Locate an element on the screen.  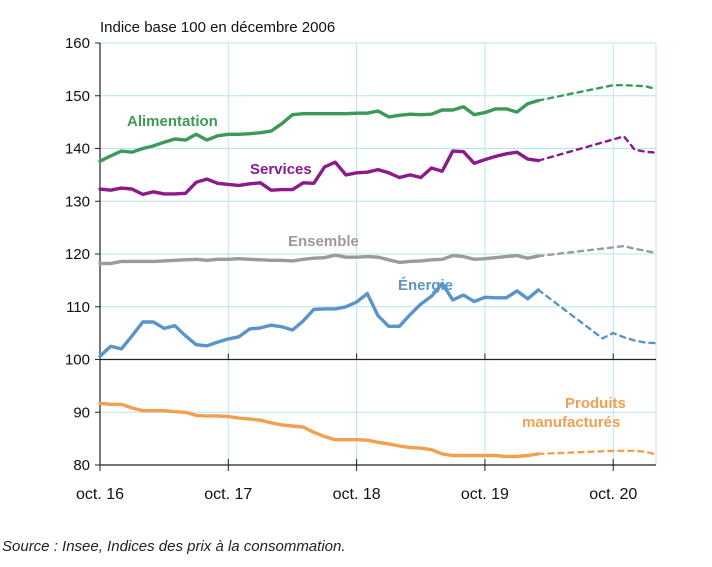
x-tick-label: oct. 18 is located at coordinates (357, 494).